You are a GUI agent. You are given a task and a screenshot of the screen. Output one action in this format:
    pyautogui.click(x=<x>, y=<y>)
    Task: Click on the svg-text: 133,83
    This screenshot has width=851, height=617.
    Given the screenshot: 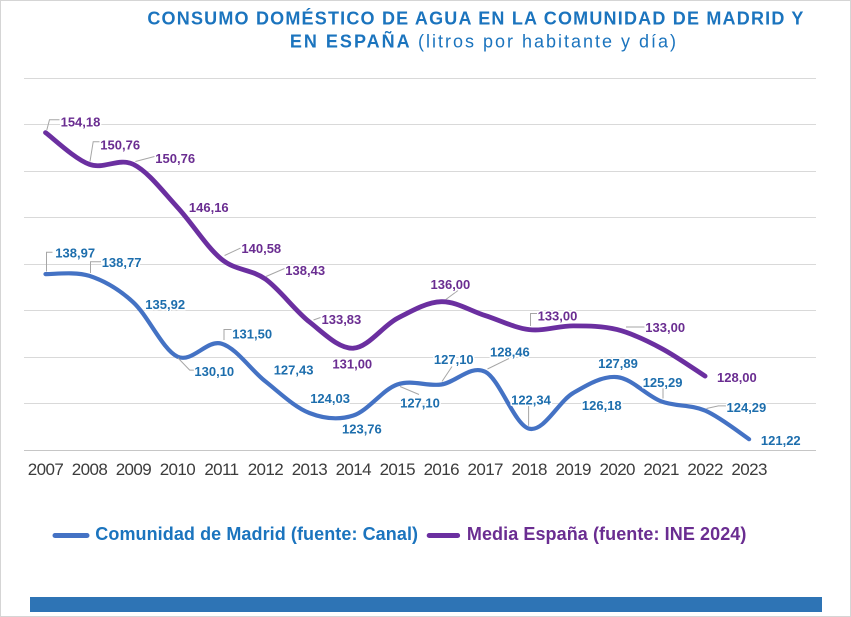 What is the action you would take?
    pyautogui.click(x=342, y=319)
    